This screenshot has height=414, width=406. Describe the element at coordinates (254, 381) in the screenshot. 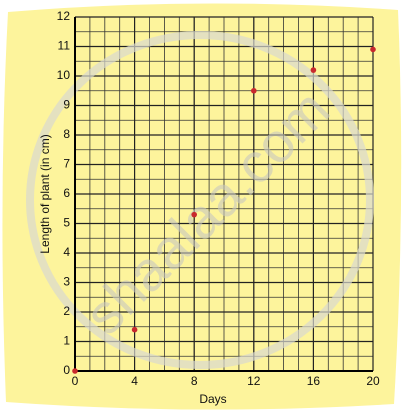

I see `x-tick-label: 12` at that location.